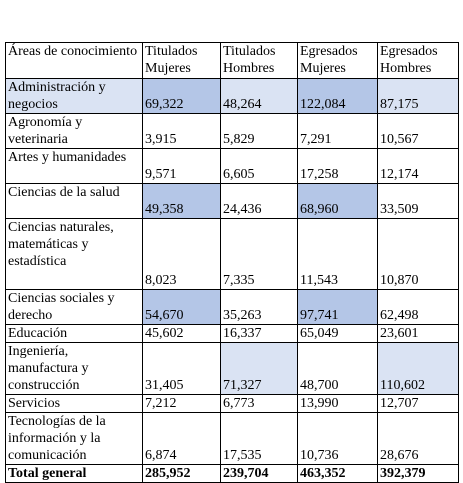 The width and height of the screenshot is (463, 483). What do you see at coordinates (337, 60) in the screenshot?
I see `header-cell: Egresados Mujeres` at bounding box center [337, 60].